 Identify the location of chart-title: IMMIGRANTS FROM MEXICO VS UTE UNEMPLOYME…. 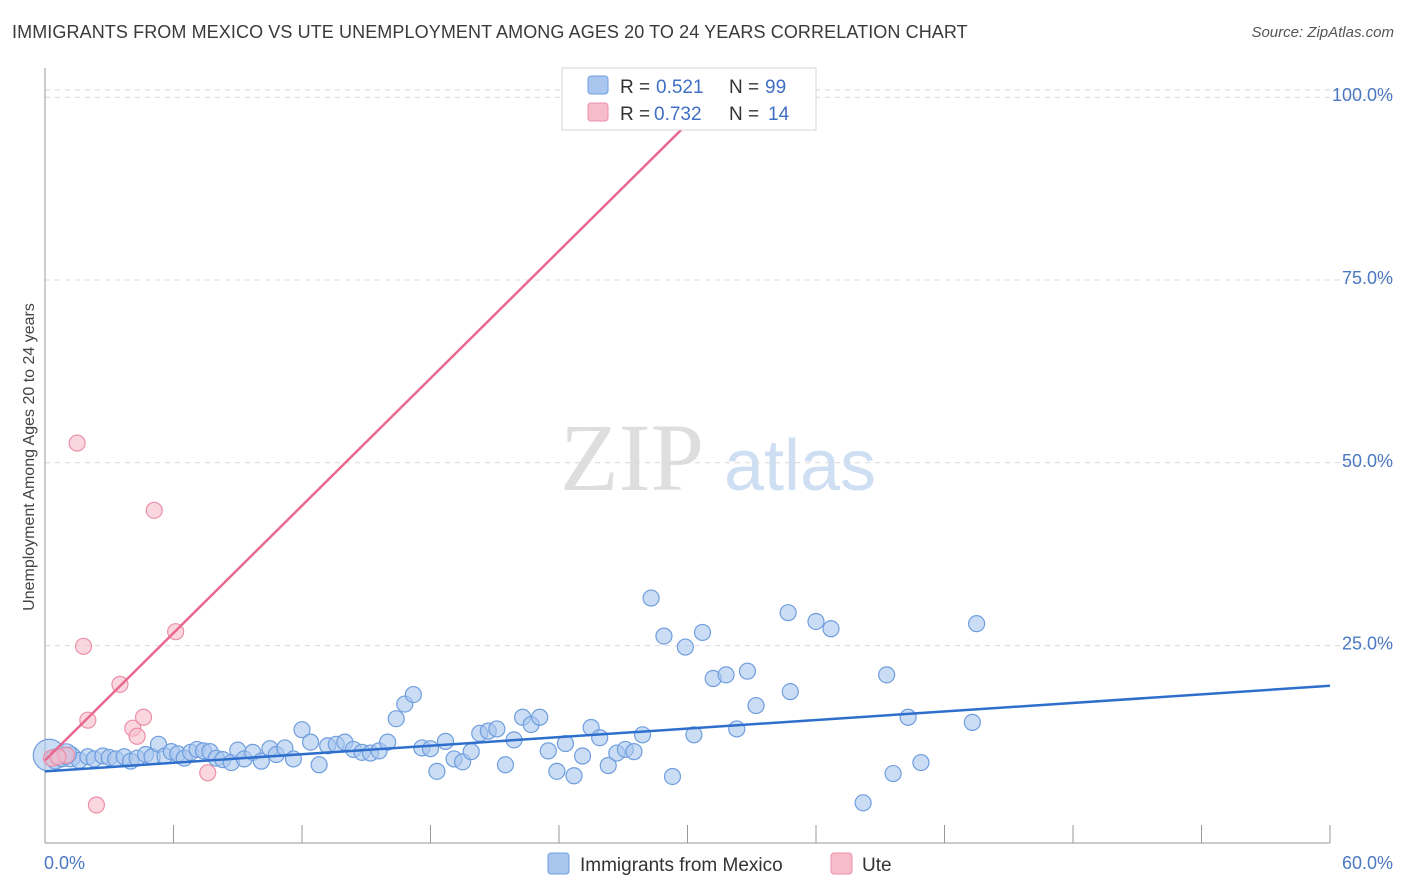
(490, 32).